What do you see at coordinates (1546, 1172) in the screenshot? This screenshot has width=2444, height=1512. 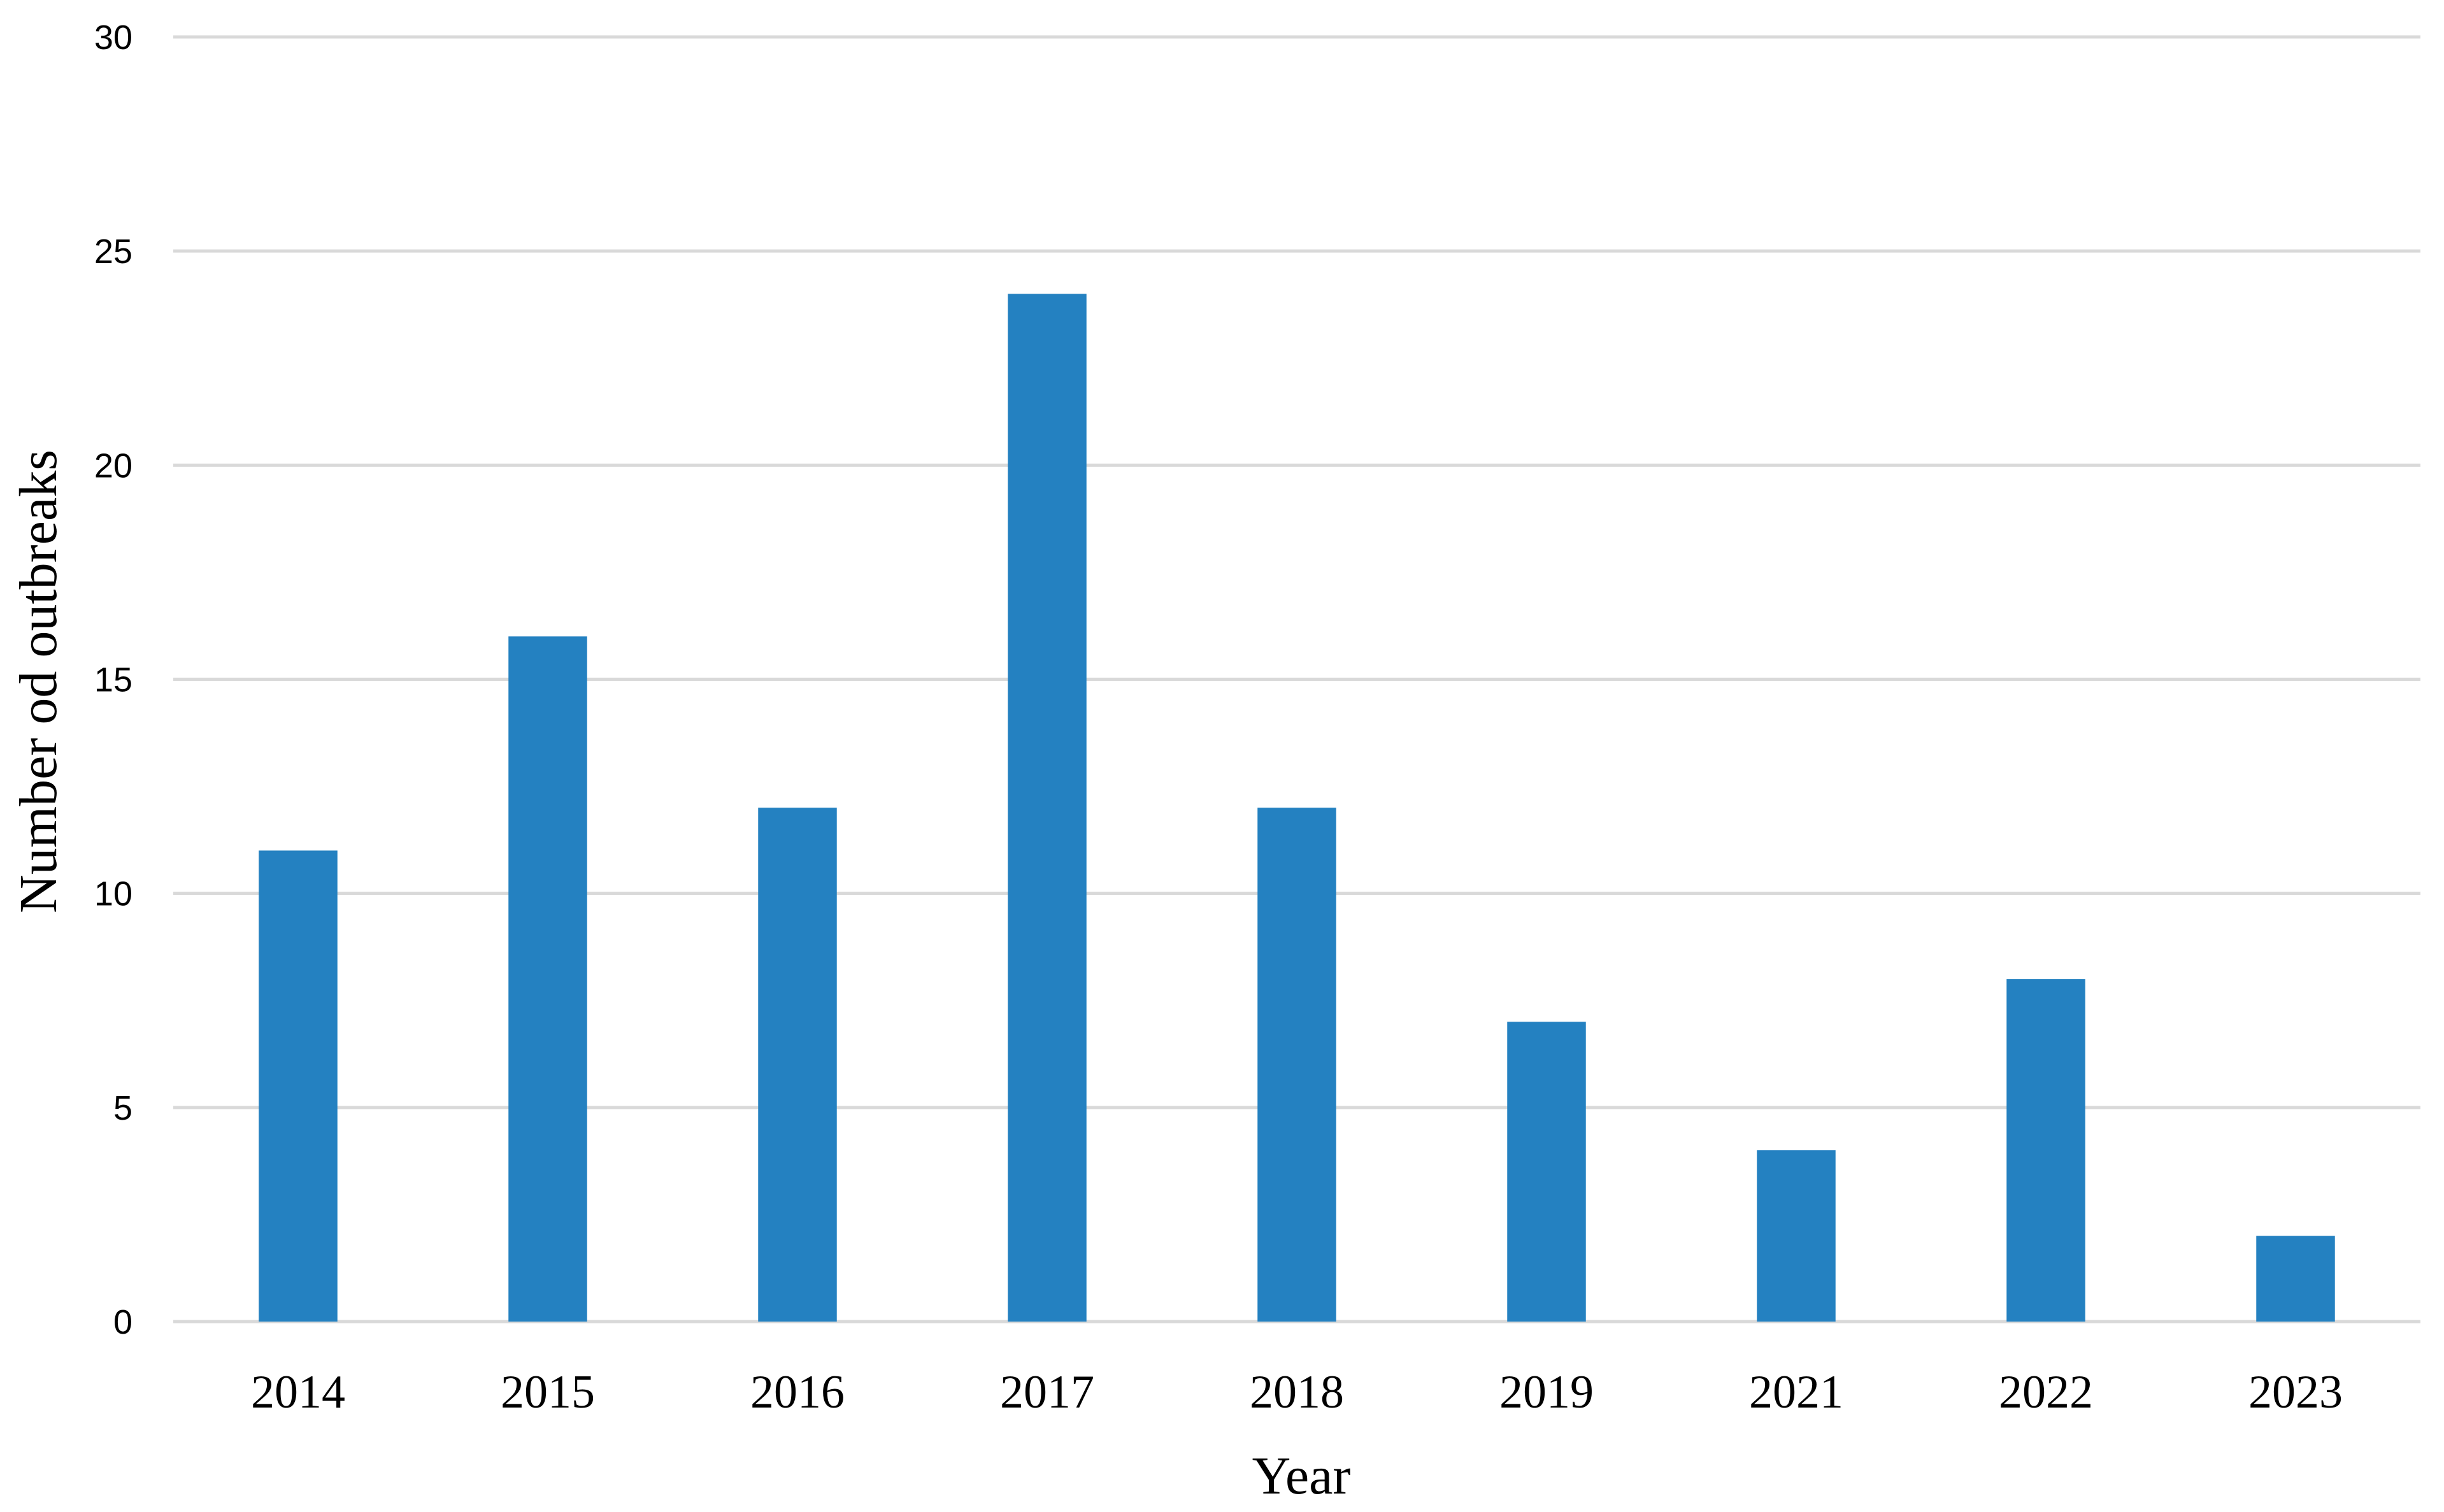 I see `bar-2019` at bounding box center [1546, 1172].